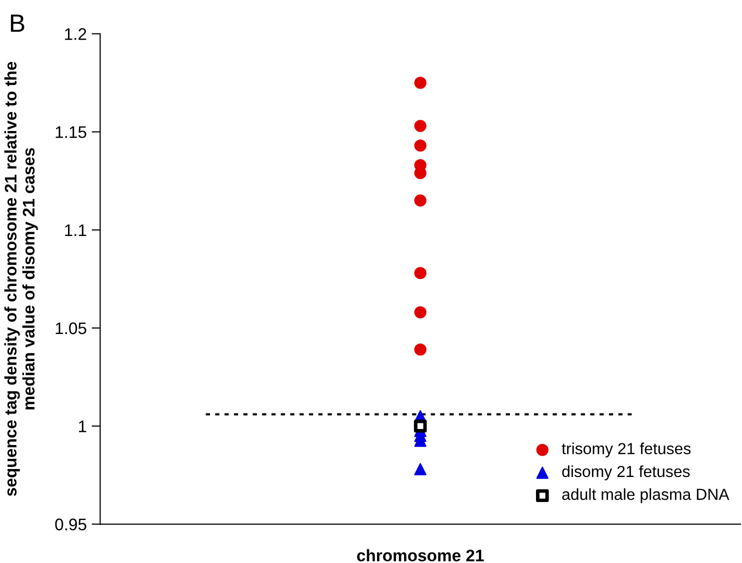 Image resolution: width=742 pixels, height=563 pixels. Describe the element at coordinates (21, 279) in the screenshot. I see `y-axis-title: sequence tag density of chromosome 21 relative to the median value of disomy 21 cases` at that location.